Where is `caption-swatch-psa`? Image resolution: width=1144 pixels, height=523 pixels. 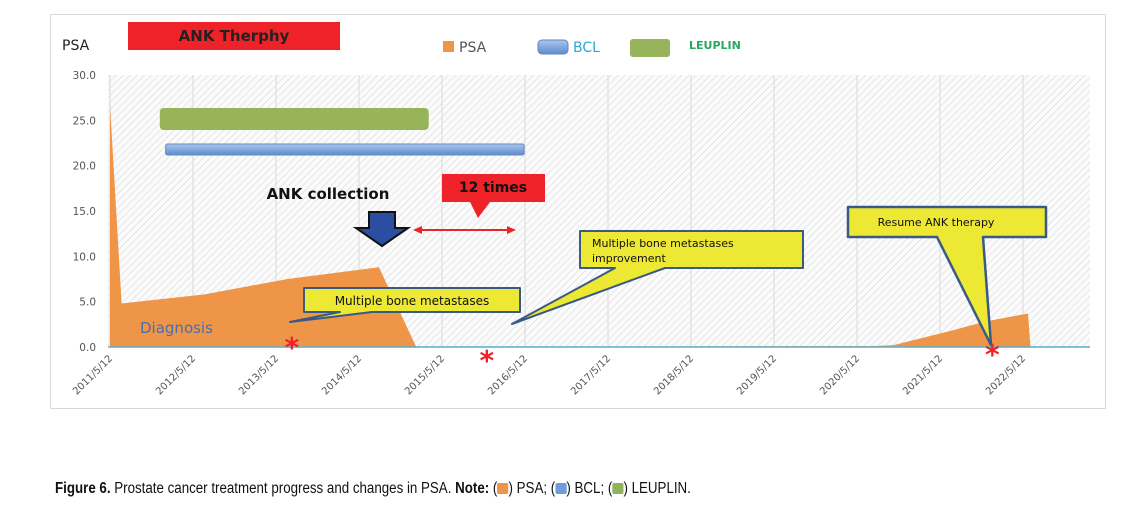
caption-swatch-psa is located at coordinates (503, 488).